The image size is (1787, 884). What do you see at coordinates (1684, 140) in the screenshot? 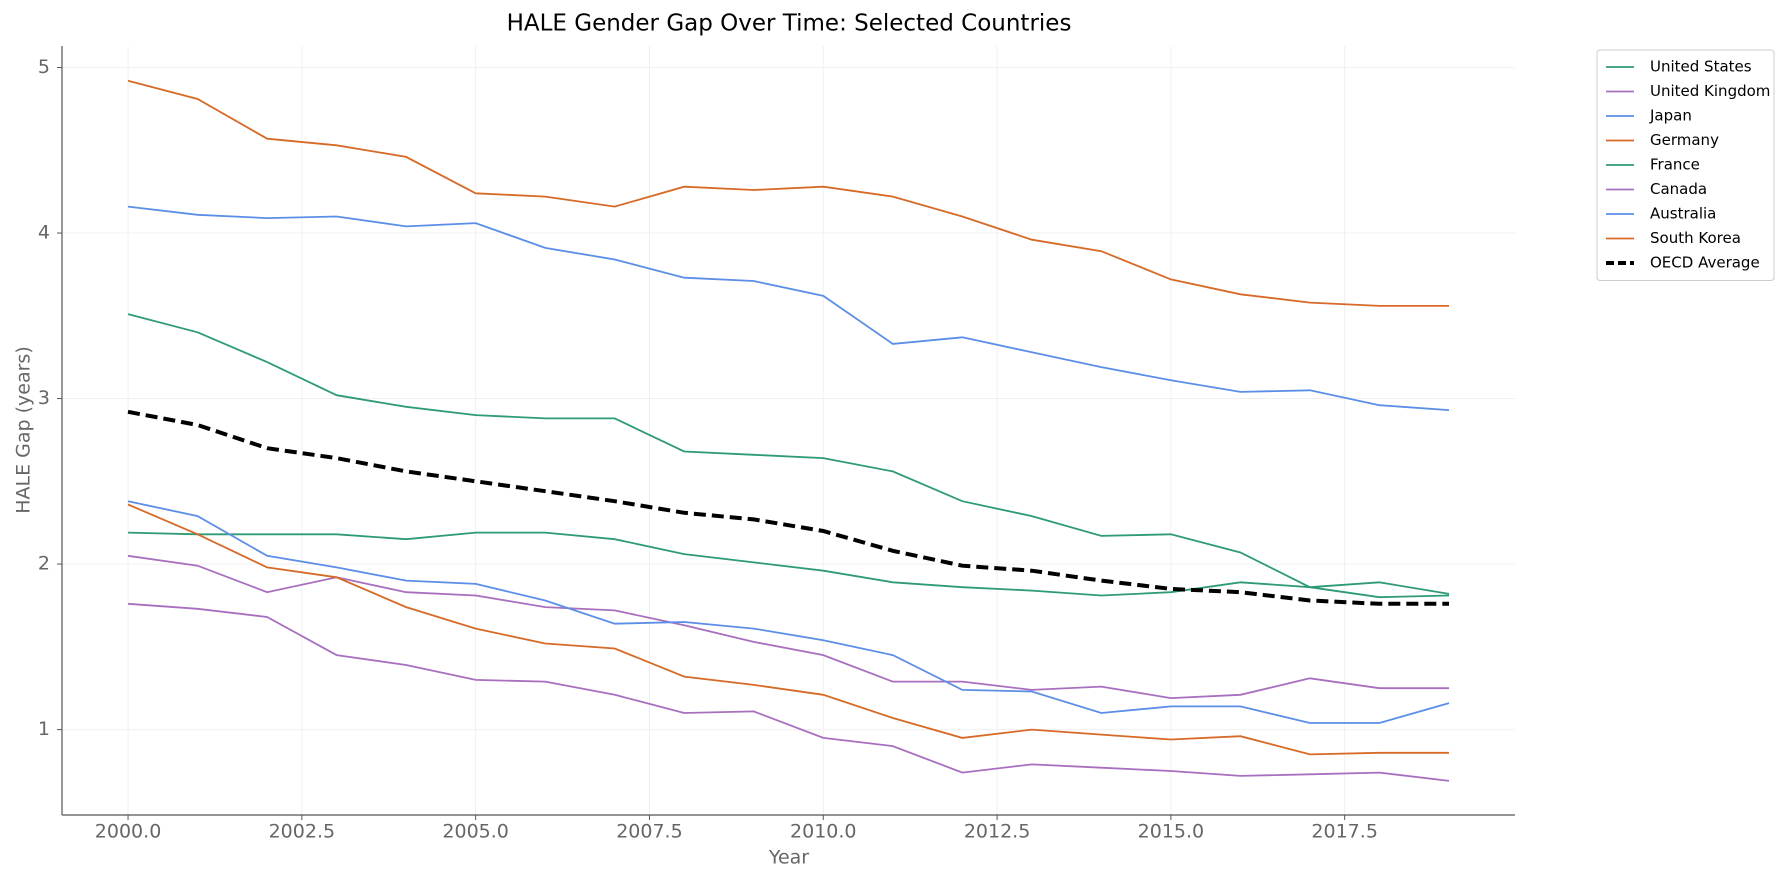
I see `legend-label: Germany` at bounding box center [1684, 140].